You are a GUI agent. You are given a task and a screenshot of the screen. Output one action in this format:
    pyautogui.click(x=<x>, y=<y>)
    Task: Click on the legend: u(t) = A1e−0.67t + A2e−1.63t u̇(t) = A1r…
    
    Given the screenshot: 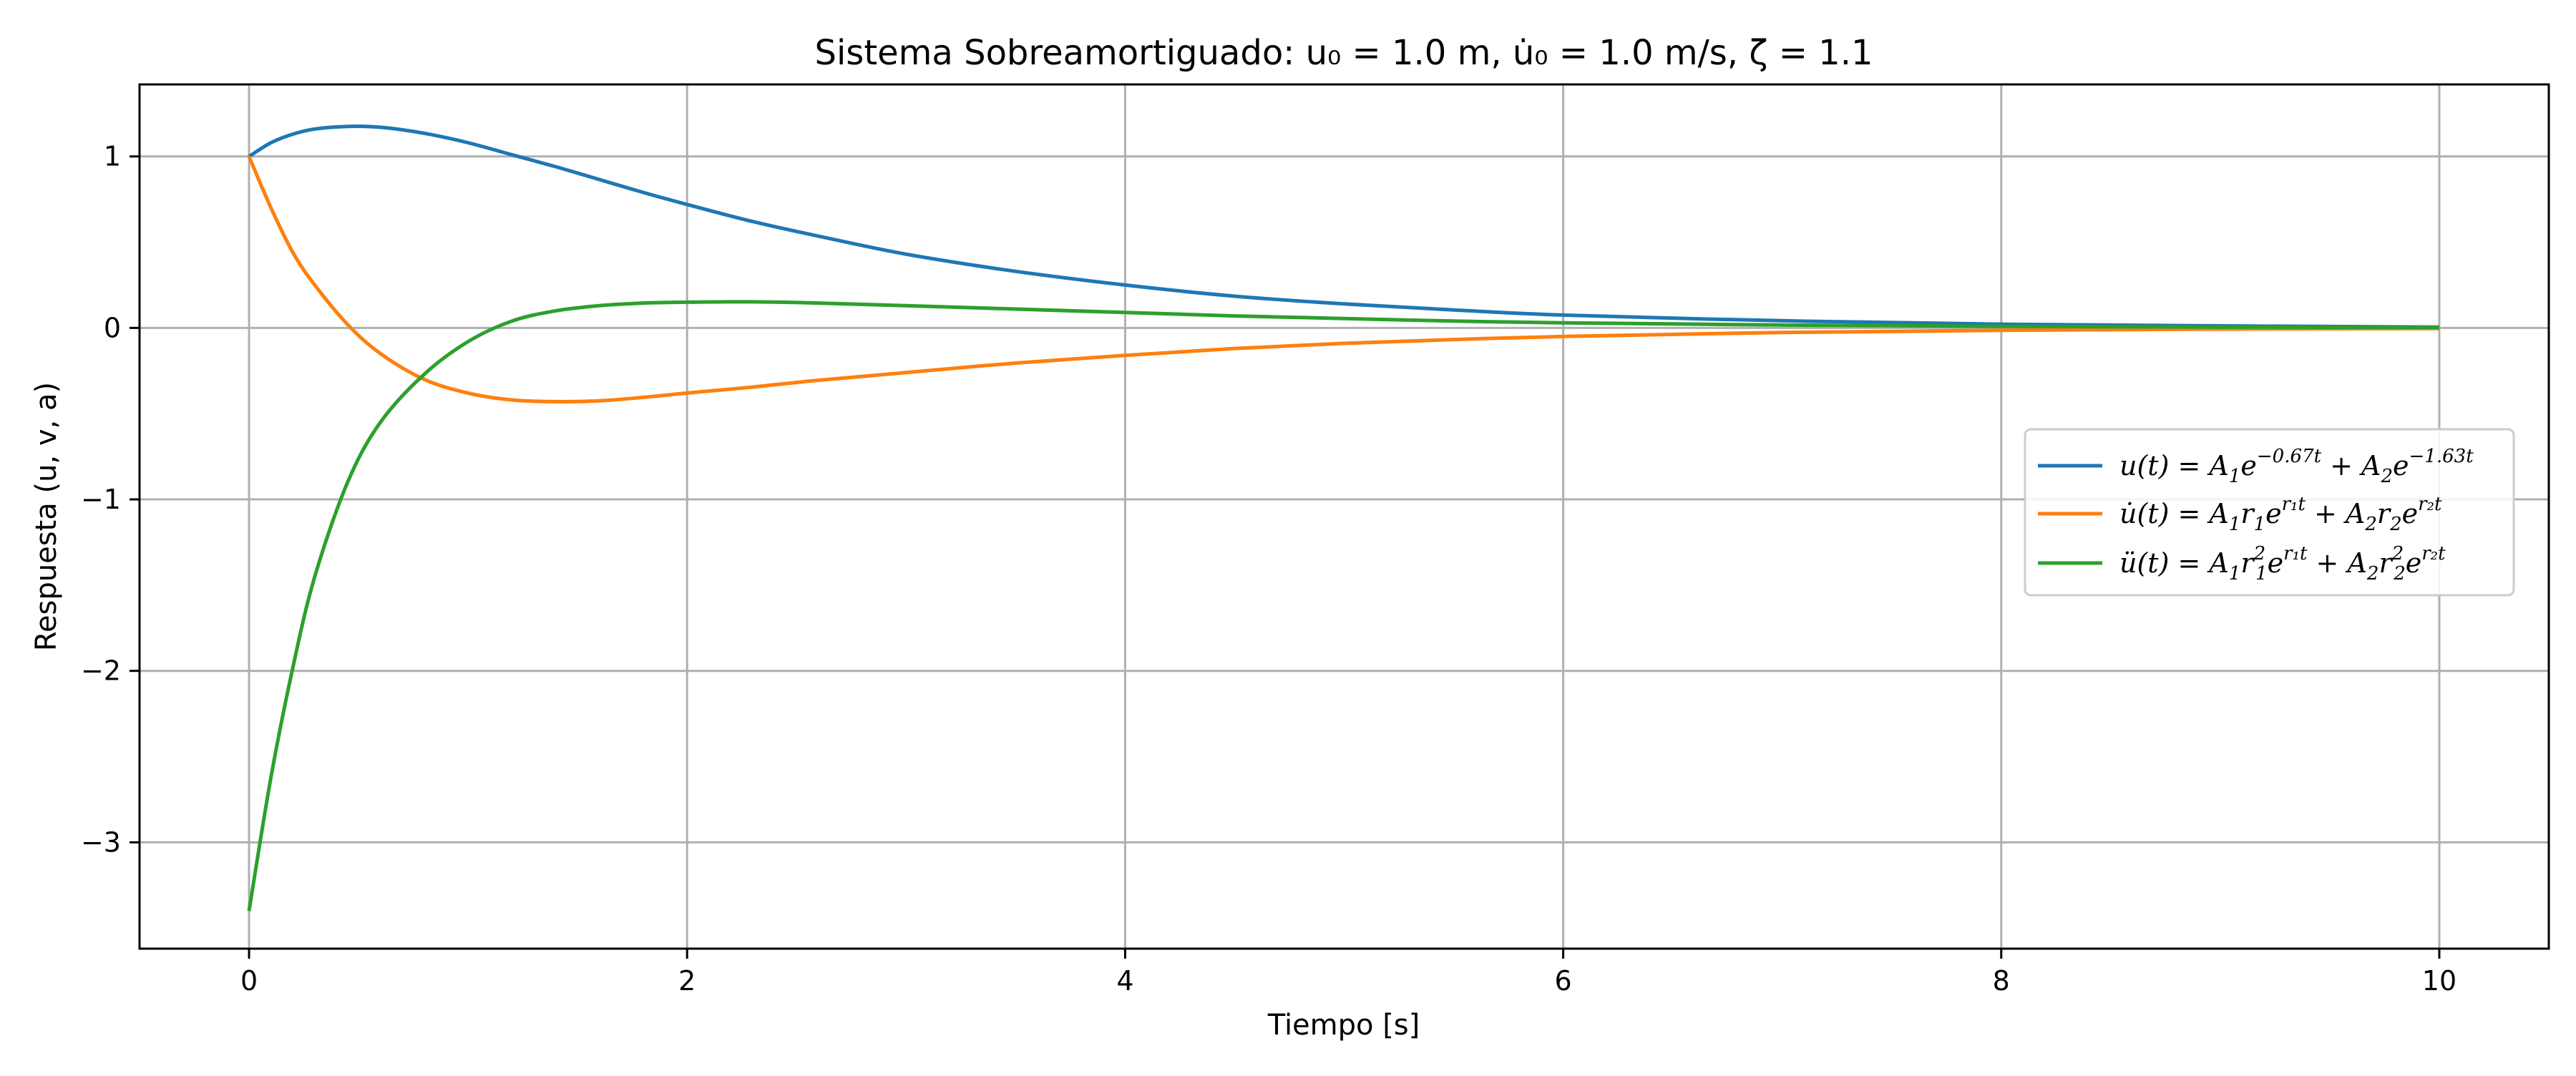 What is the action you would take?
    pyautogui.click(x=2269, y=513)
    